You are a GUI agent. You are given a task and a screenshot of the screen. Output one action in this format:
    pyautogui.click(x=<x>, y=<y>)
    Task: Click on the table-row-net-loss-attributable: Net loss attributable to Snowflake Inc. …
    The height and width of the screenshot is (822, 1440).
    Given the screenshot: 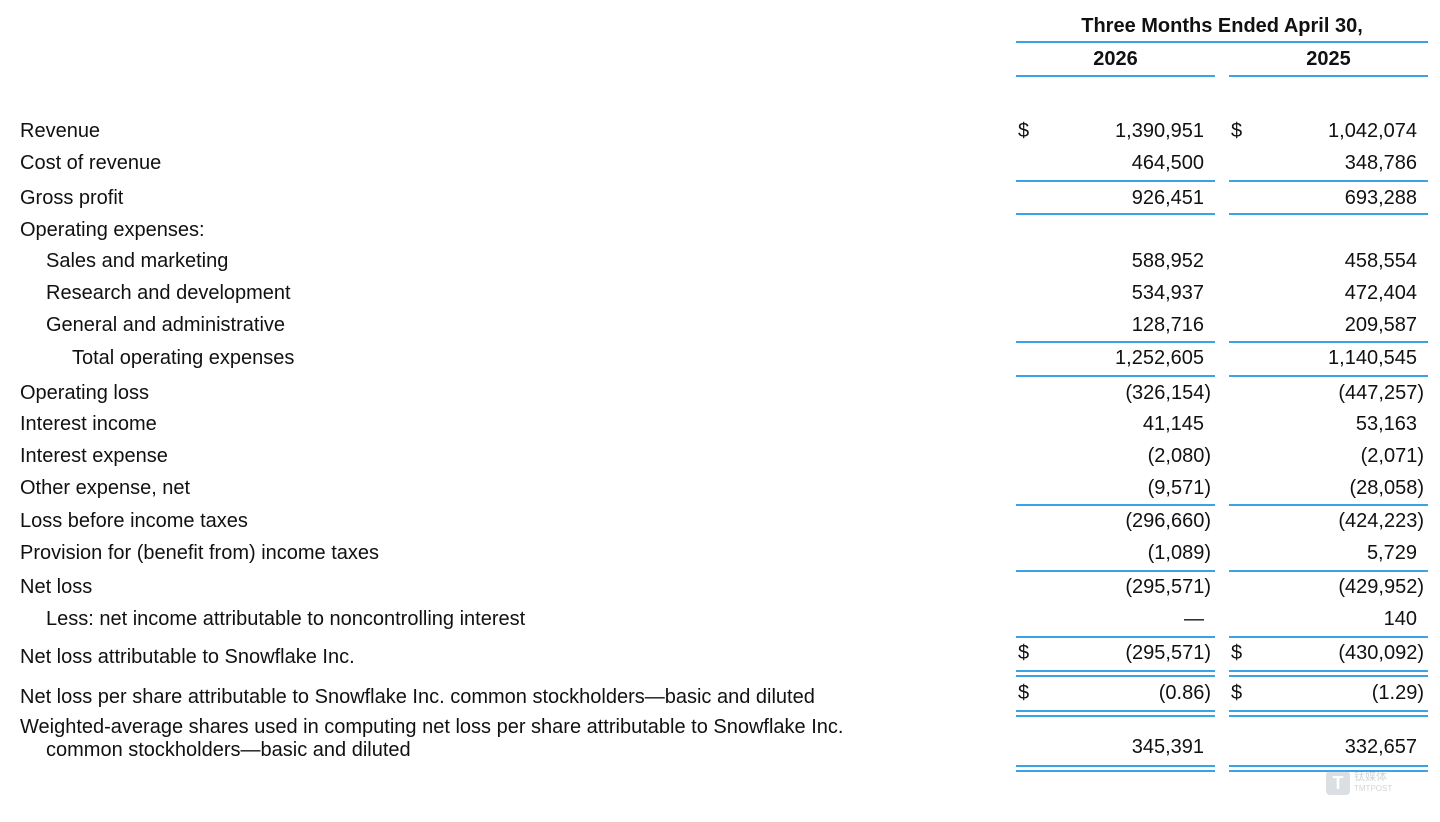 What is the action you would take?
    pyautogui.click(x=720, y=653)
    